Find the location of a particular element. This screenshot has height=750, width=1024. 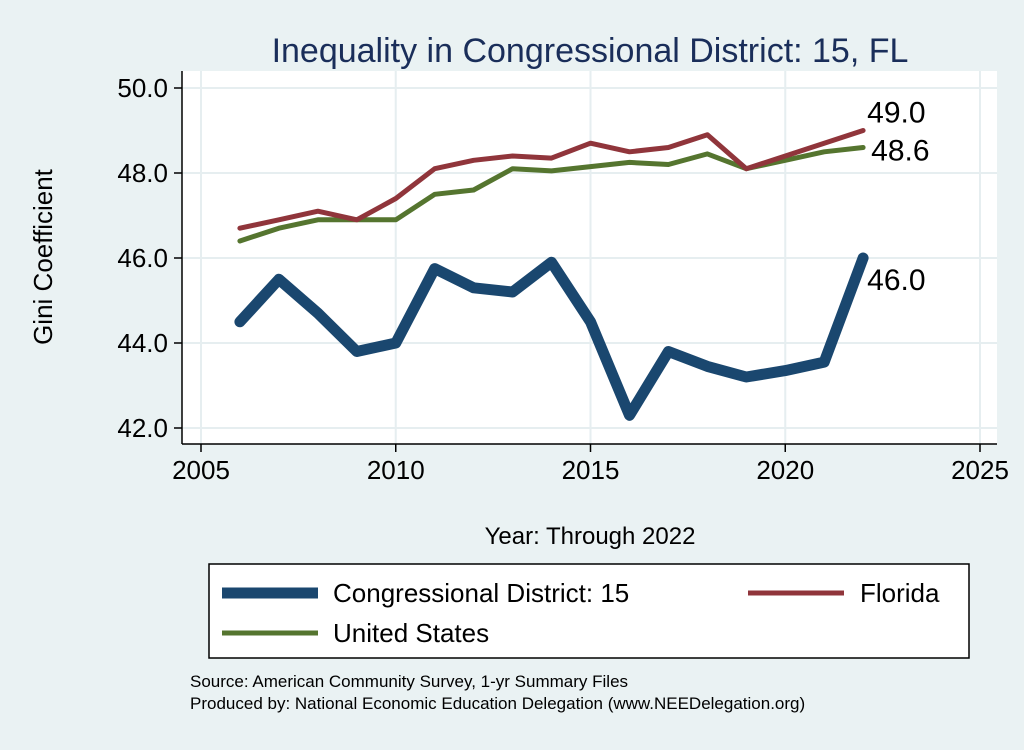

legend-label-us: United States is located at coordinates (411, 633).